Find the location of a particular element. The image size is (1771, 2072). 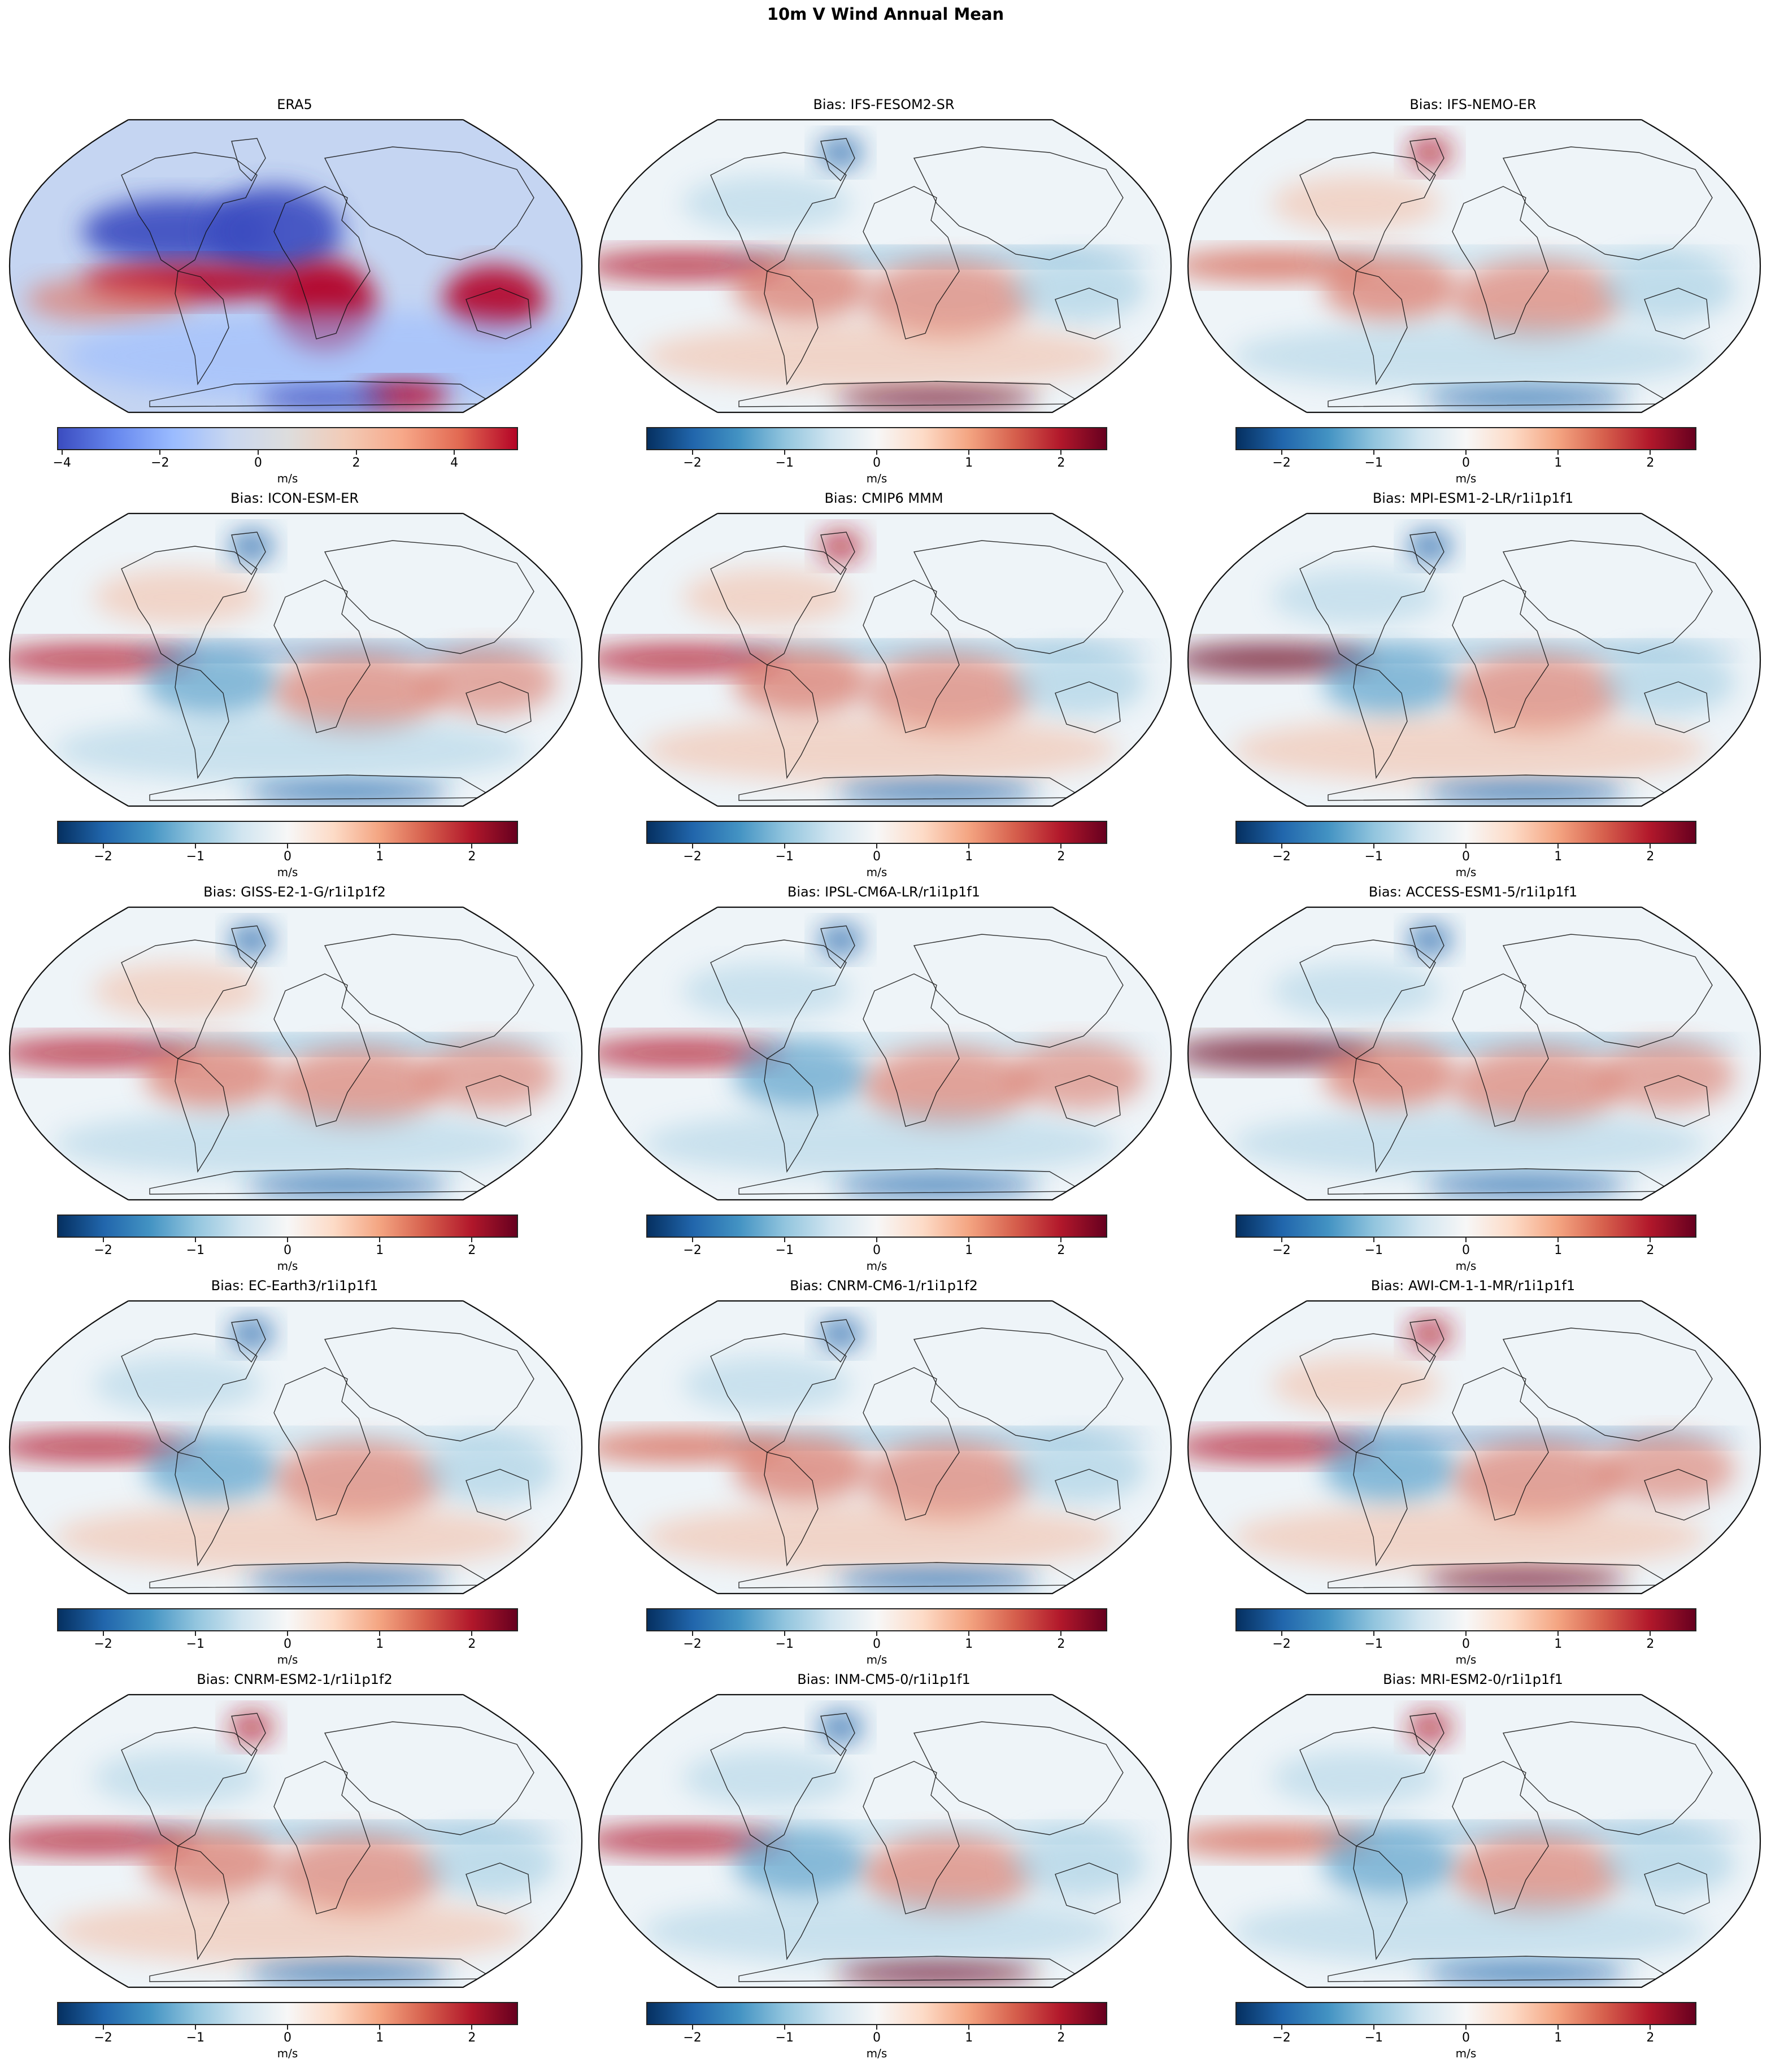

subplot-panel: Bias: IPSL-CM6A-LR/r1i1p1f1 −2 −1 0 1 2 m/s is located at coordinates (883, 1080).